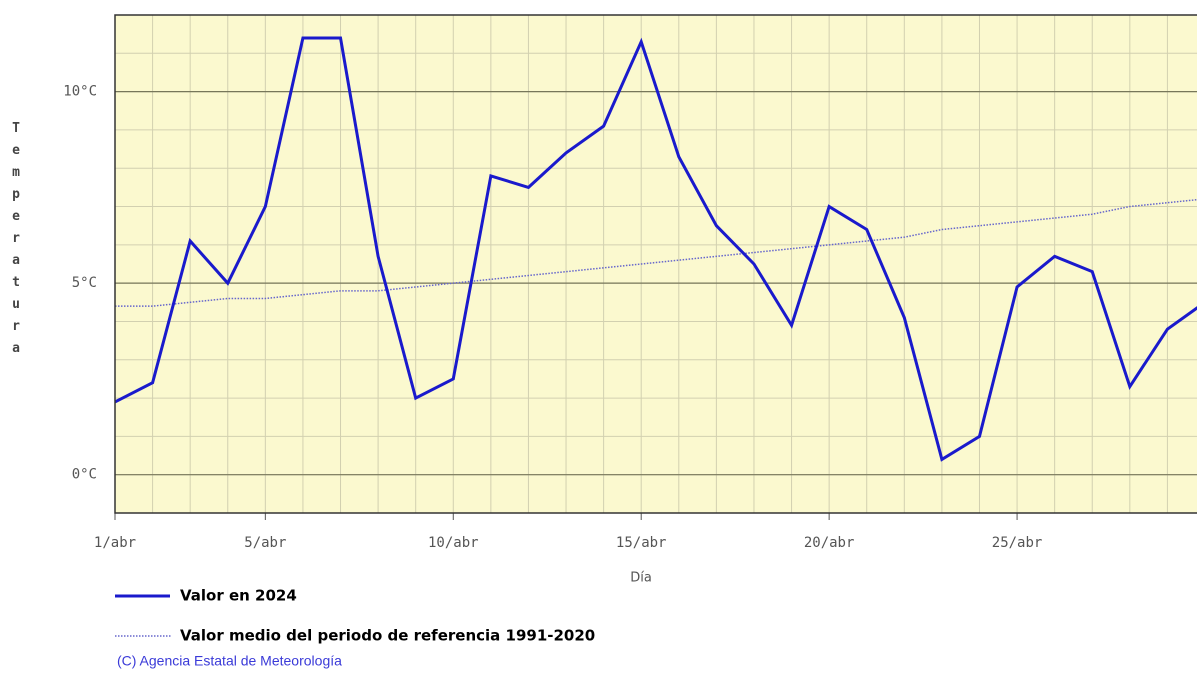 This screenshot has height=675, width=1197. What do you see at coordinates (80, 92) in the screenshot?
I see `y-tick-label: 10°C` at bounding box center [80, 92].